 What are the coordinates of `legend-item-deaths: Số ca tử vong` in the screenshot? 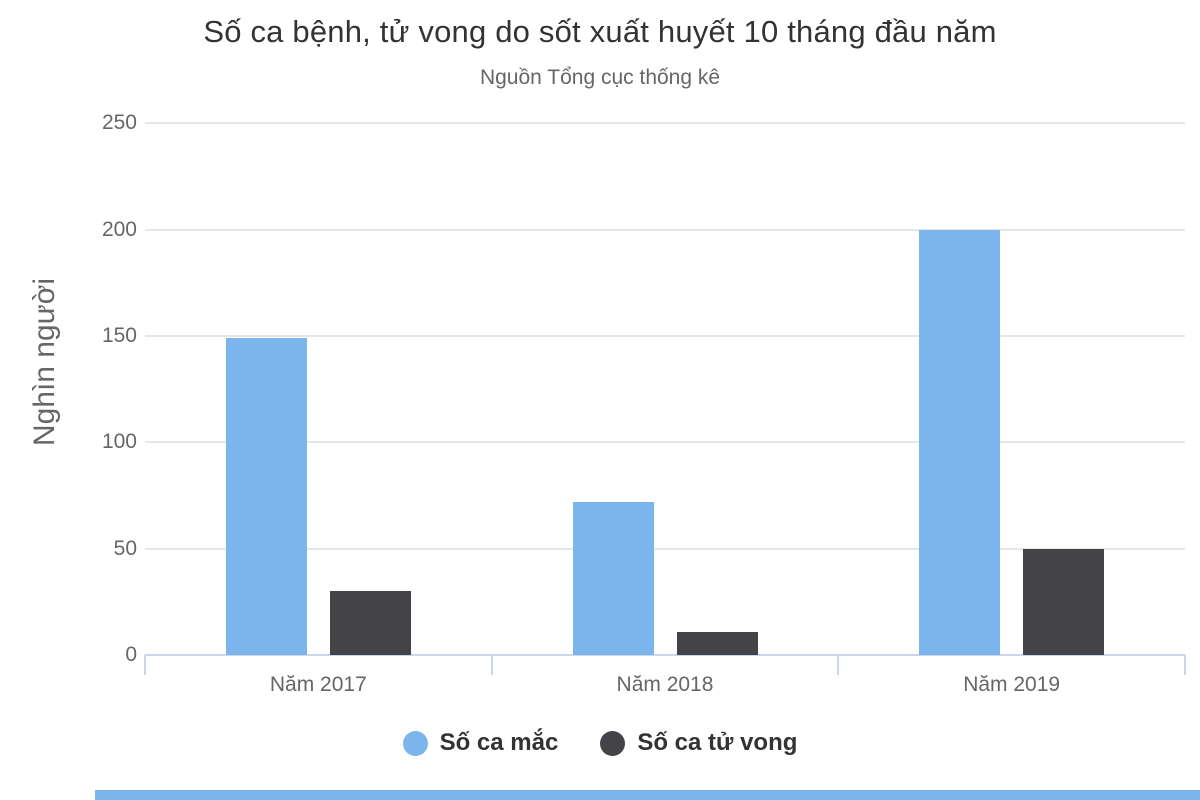 It's located at (698, 743).